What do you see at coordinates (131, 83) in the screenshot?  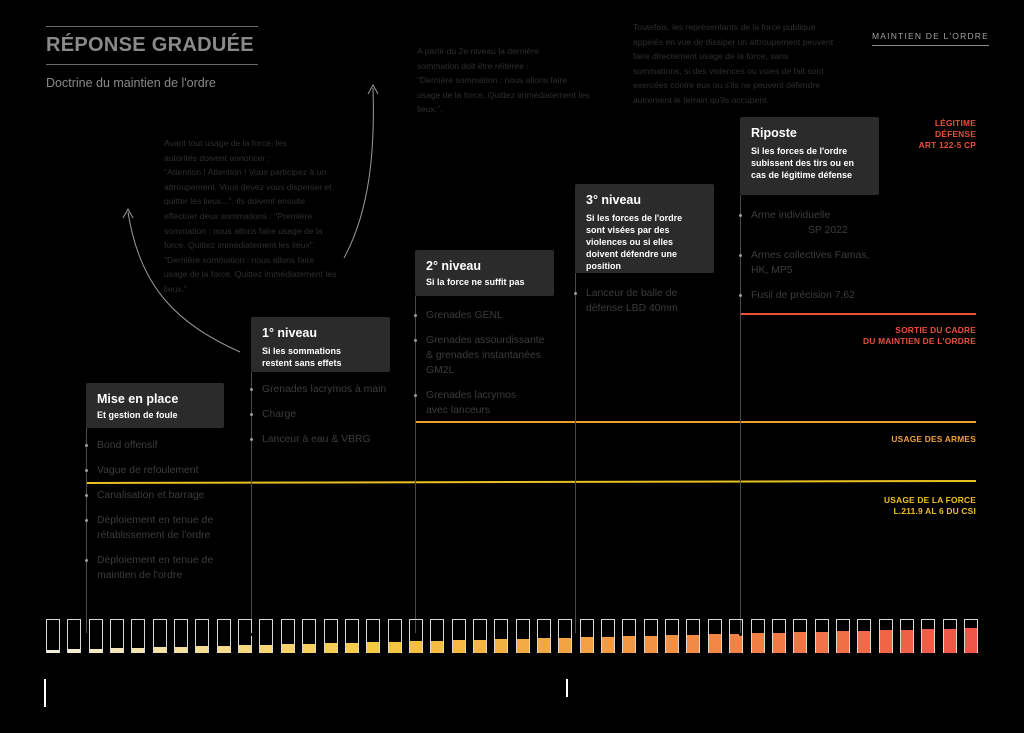 I see `page-subtitle: Doctrine du maintien de l'ordre` at bounding box center [131, 83].